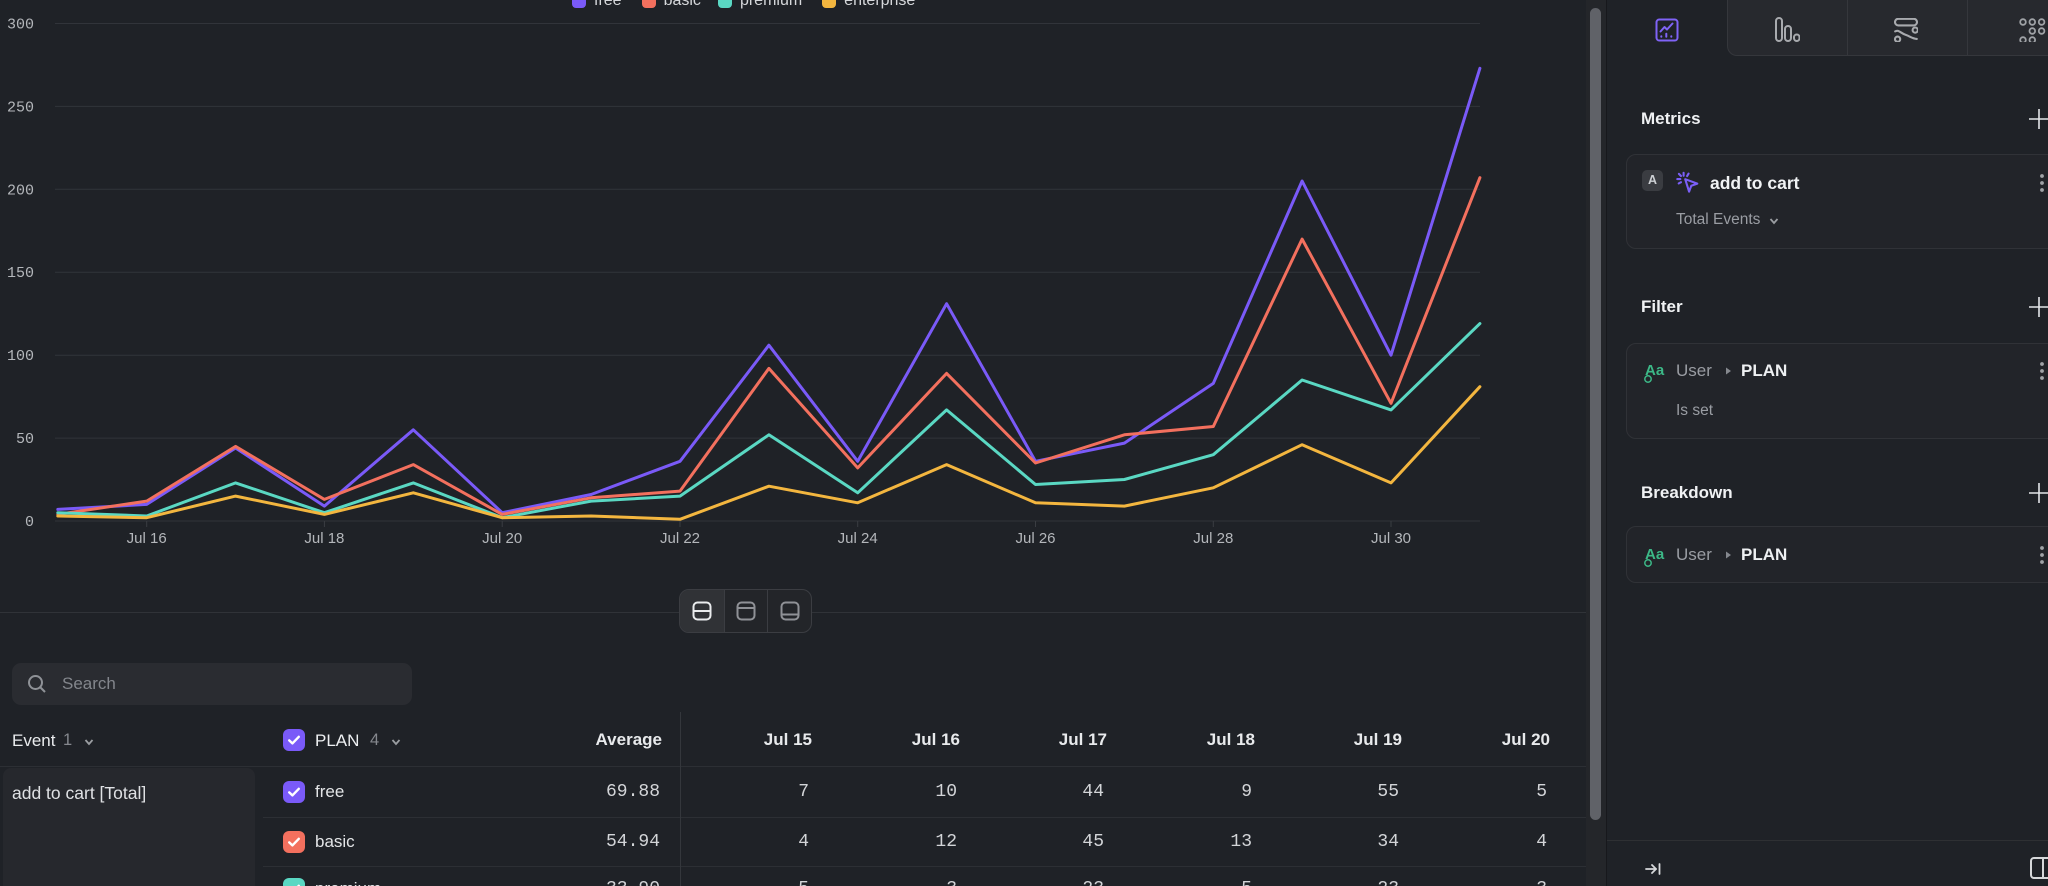 The image size is (2048, 886). Describe the element at coordinates (20, 273) in the screenshot. I see `svg-text: 150` at that location.